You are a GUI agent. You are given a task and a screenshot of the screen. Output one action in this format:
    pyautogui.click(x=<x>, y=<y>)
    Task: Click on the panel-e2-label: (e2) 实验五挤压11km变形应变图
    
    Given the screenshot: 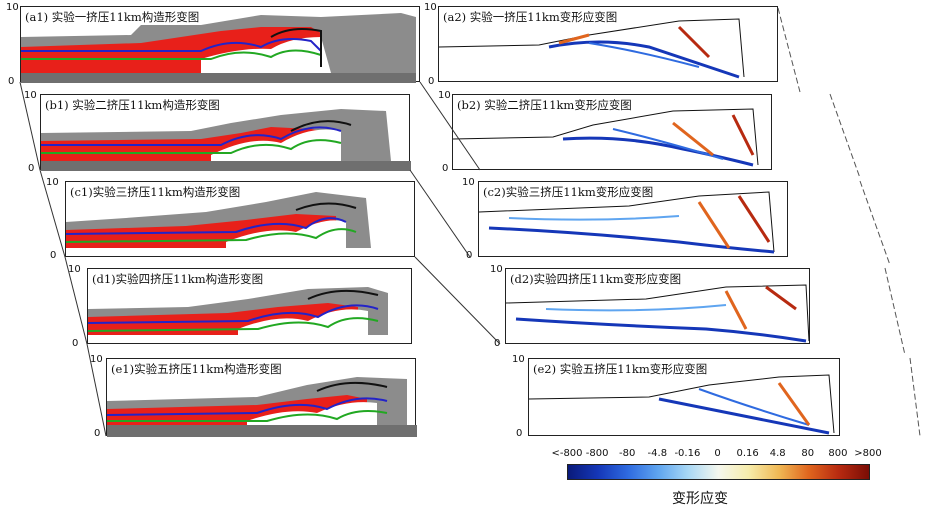 What is the action you would take?
    pyautogui.click(x=620, y=369)
    